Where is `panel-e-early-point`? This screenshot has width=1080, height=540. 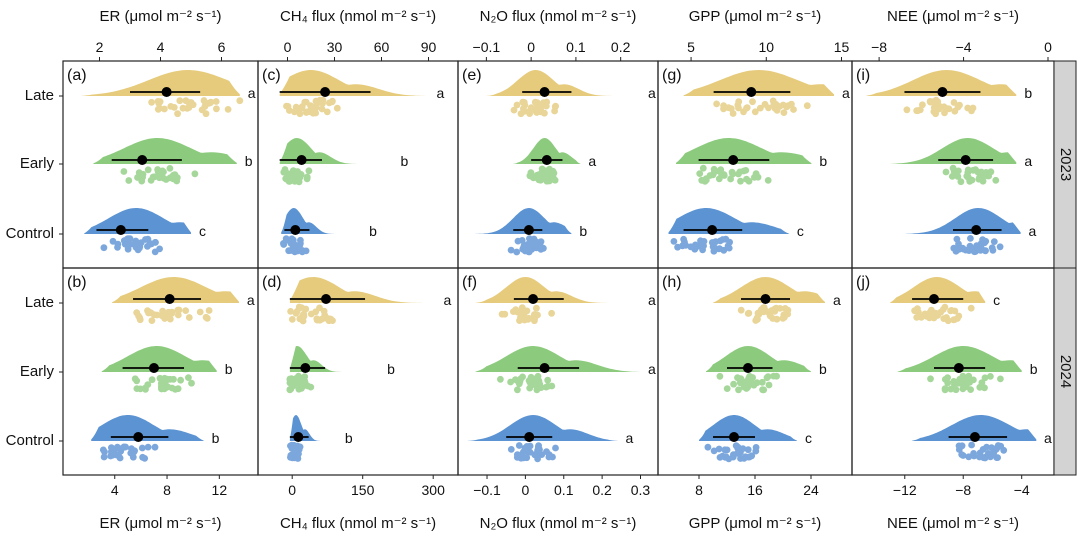 panel-e-early-point is located at coordinates (539, 174).